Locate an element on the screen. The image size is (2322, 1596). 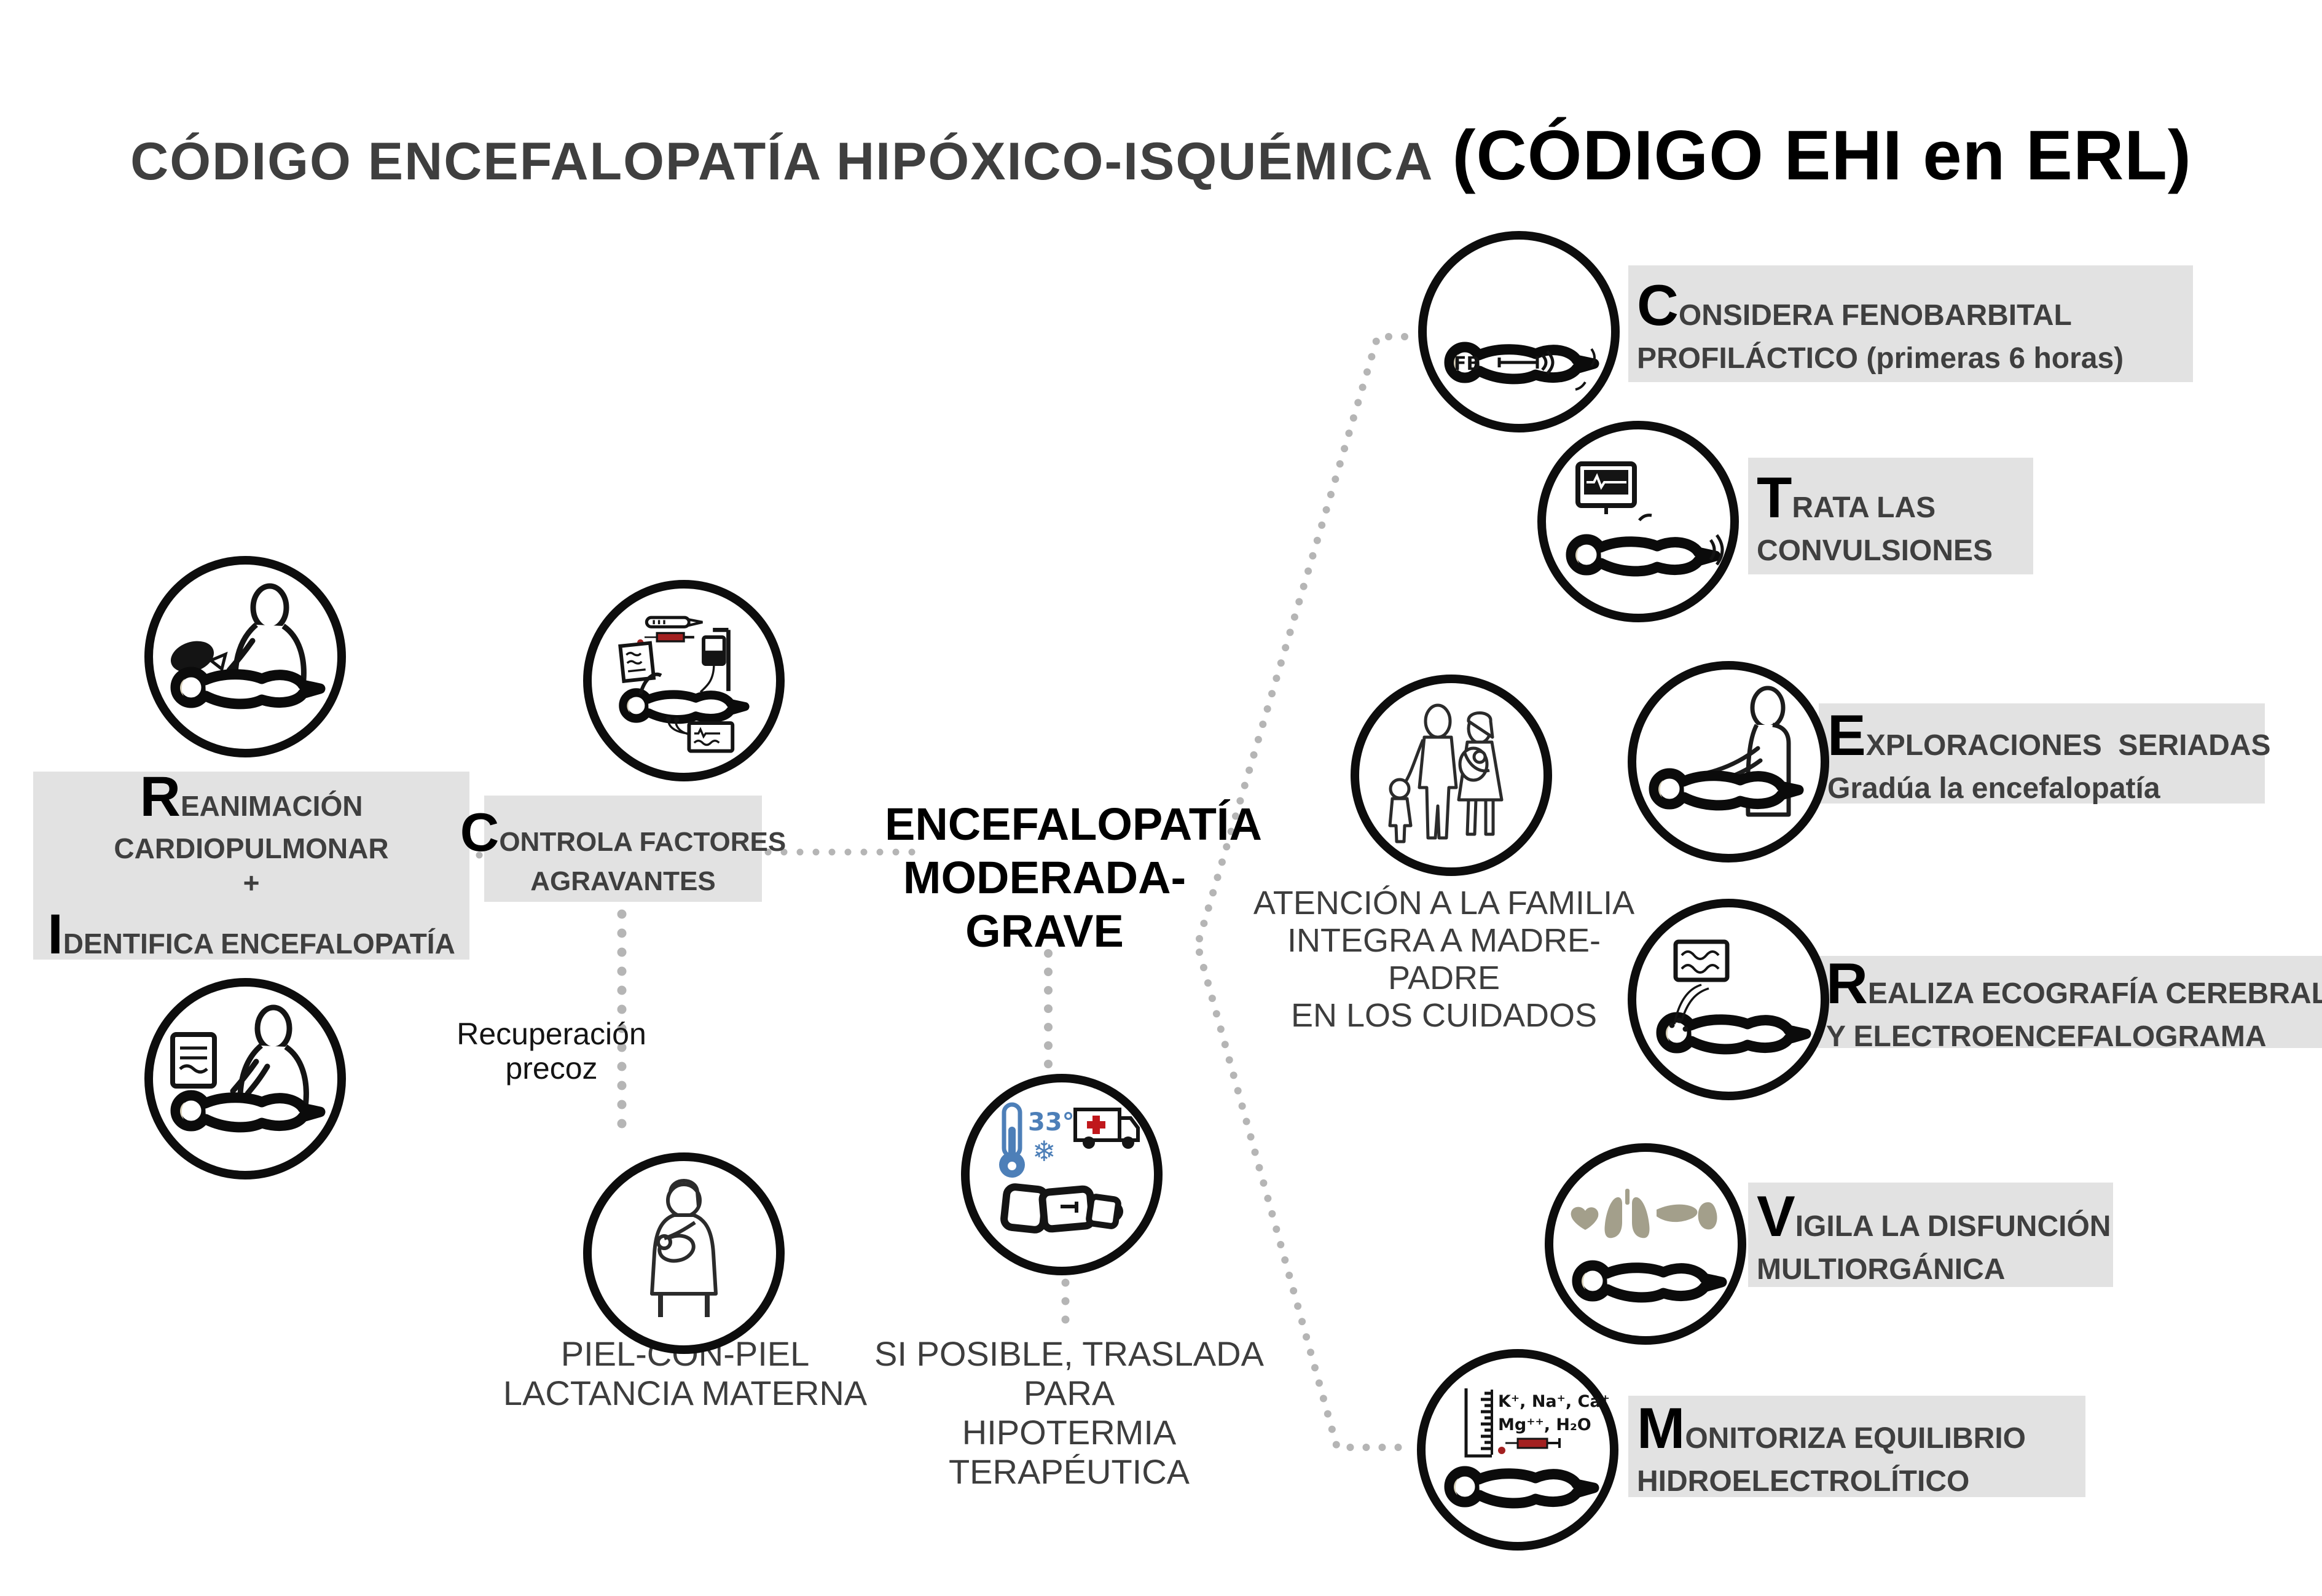
box-line: AGRAVANTES is located at coordinates (623, 881).